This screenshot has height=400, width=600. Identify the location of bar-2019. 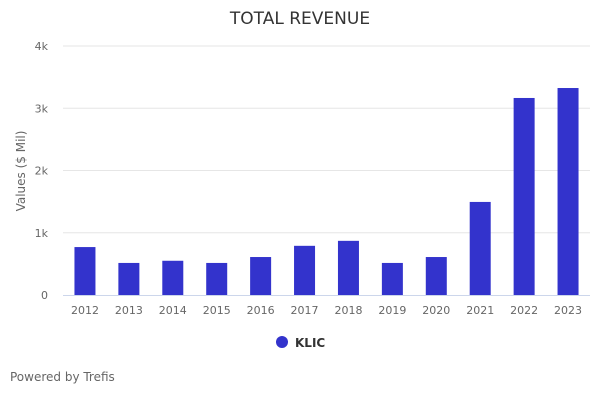
(392, 278).